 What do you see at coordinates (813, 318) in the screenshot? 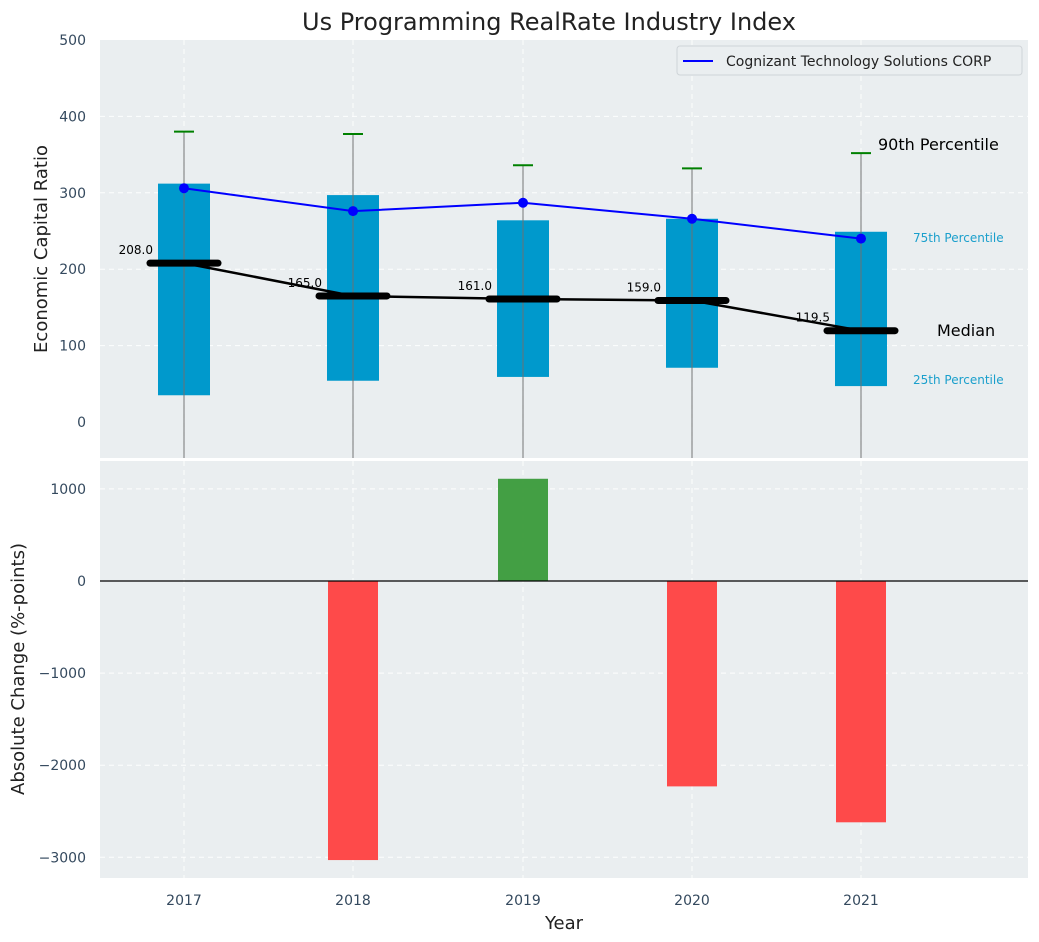
I see `median-value-label: 119.5` at bounding box center [813, 318].